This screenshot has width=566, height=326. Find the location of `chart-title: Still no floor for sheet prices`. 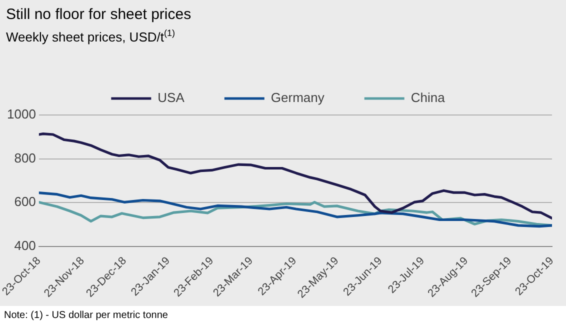

chart-title: Still no floor for sheet prices is located at coordinates (99, 14).